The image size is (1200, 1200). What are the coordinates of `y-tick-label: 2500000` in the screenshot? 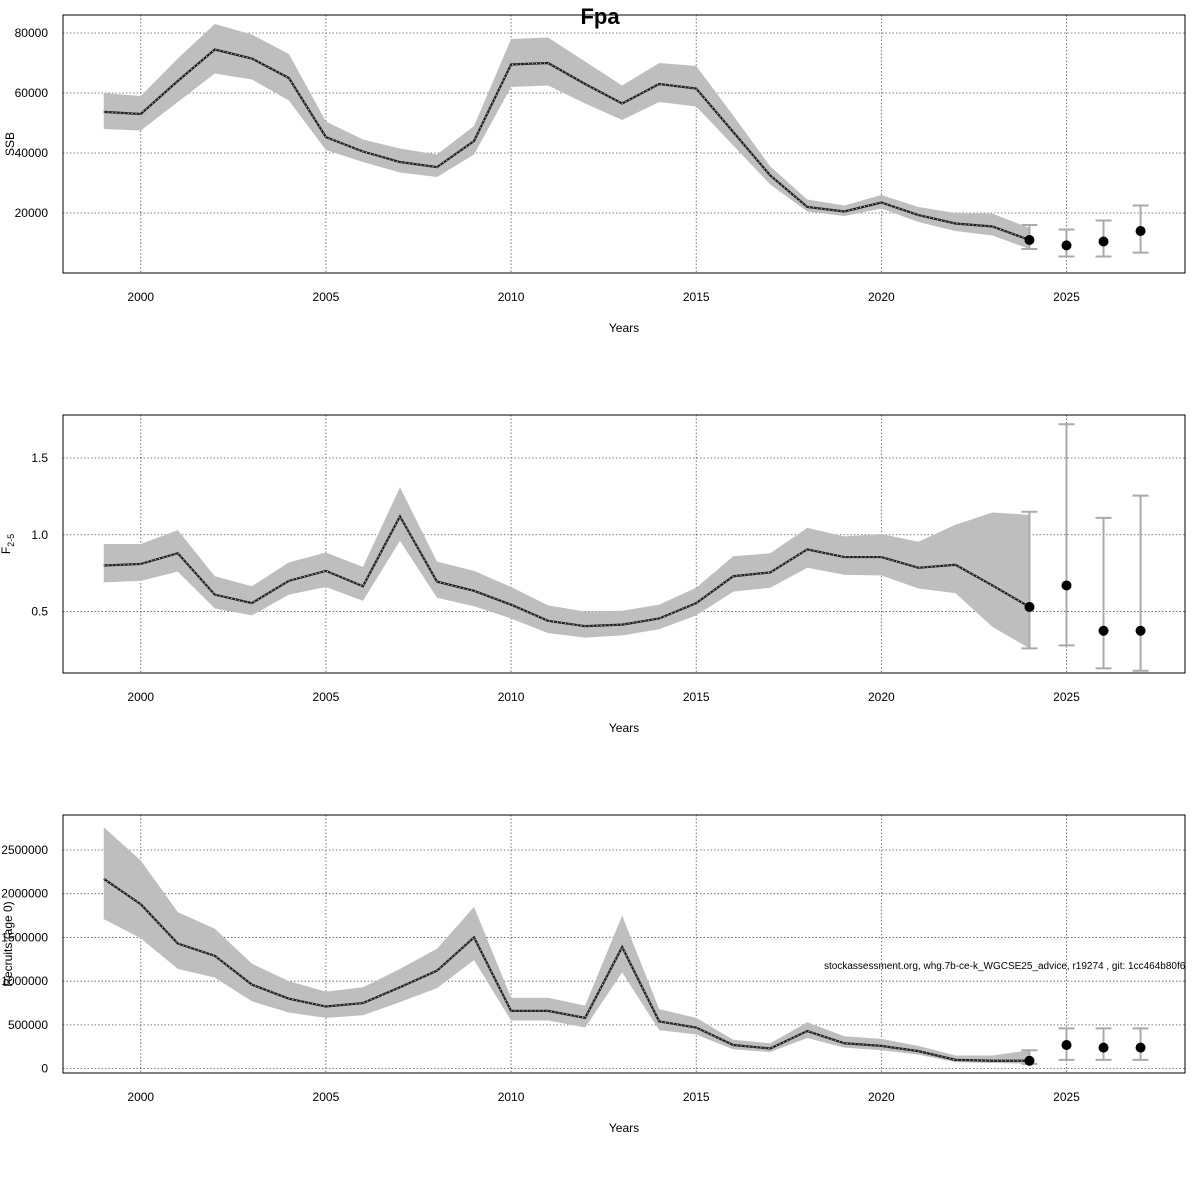 It's located at (24, 850).